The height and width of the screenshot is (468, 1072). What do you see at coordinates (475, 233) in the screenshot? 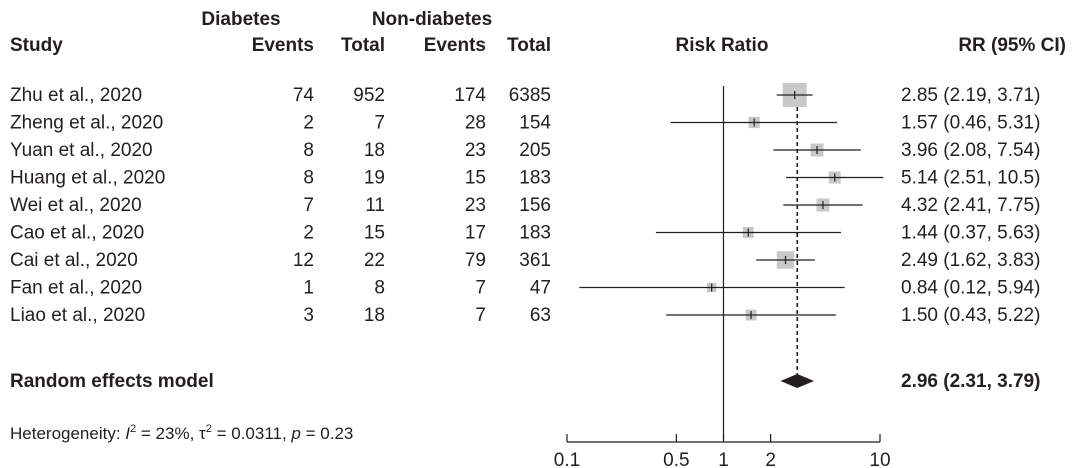
I see `events-non-diabetes: 17` at bounding box center [475, 233].